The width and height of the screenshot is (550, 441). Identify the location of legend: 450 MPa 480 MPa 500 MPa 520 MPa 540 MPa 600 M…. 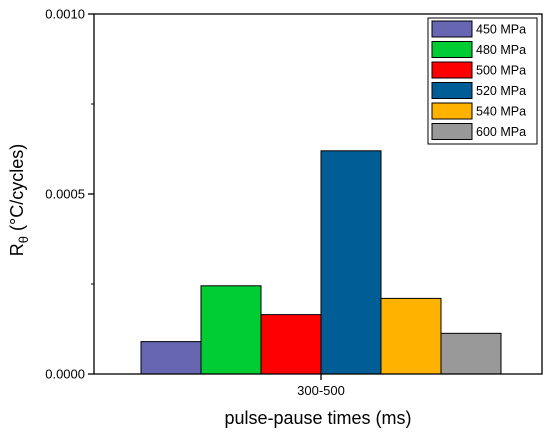
(482, 81).